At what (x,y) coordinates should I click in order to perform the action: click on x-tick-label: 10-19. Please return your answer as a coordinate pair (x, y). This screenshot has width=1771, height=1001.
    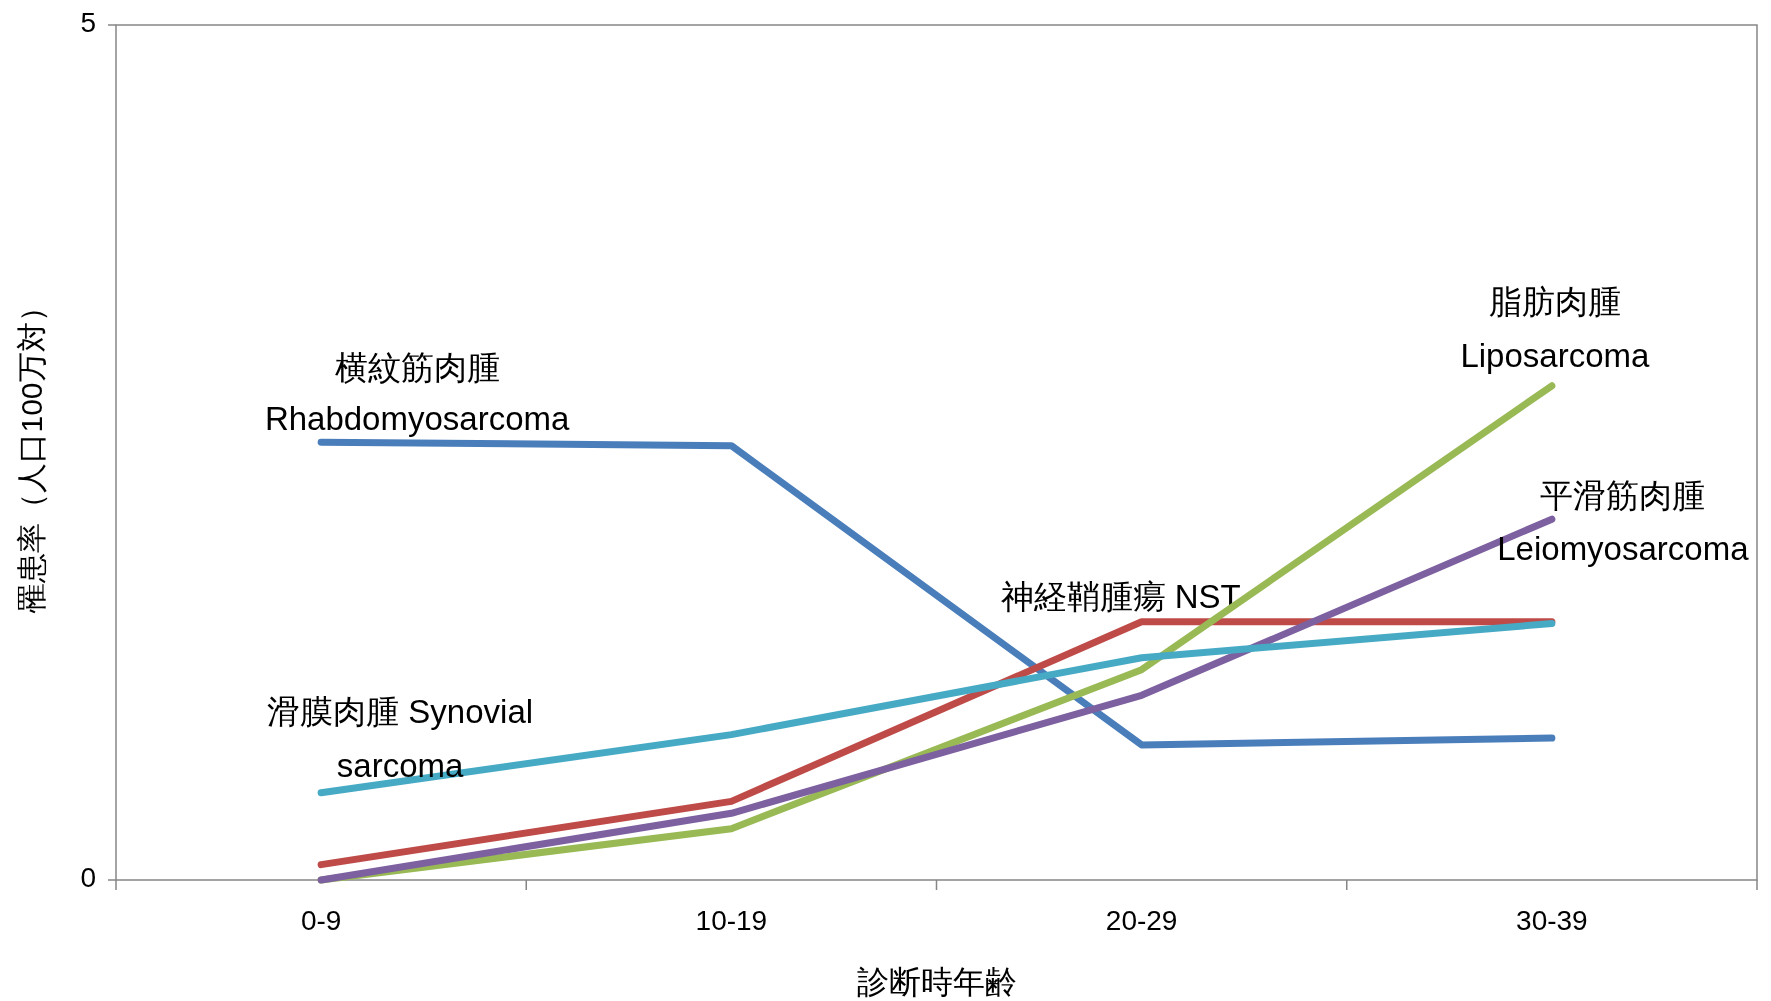
    Looking at the image, I should click on (731, 920).